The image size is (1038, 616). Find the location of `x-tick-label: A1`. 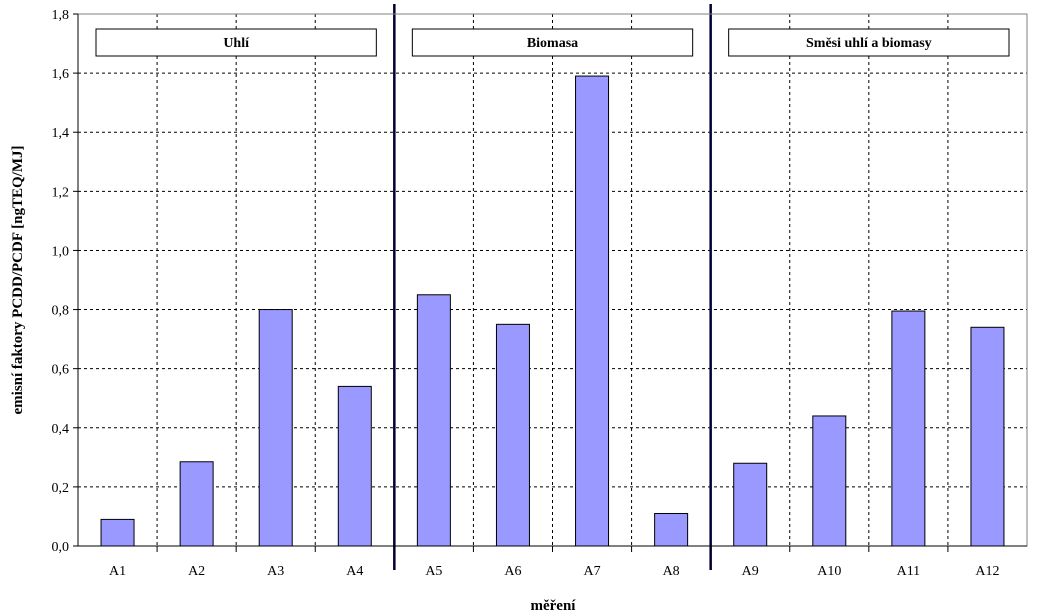

x-tick-label: A1 is located at coordinates (117, 571).